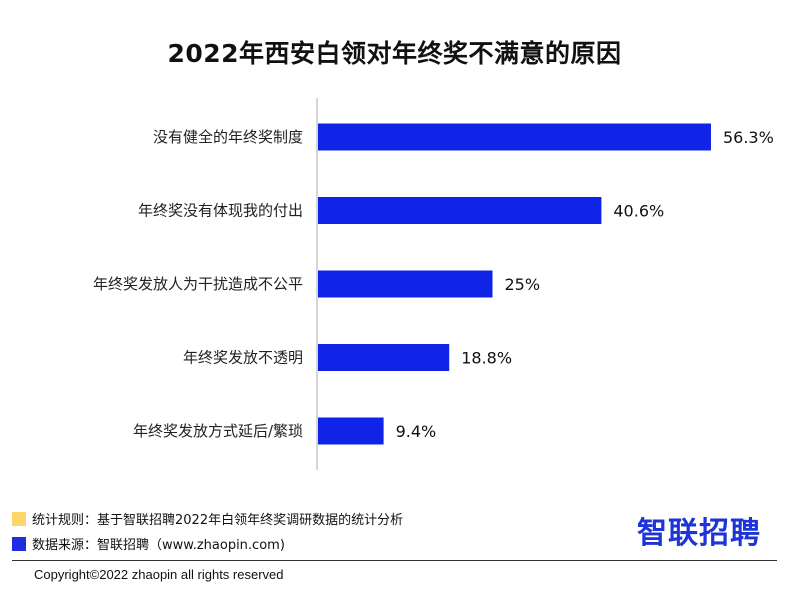 This screenshot has width=789, height=600. I want to click on category-label: 没有健全的年终奖制度, so click(228, 137).